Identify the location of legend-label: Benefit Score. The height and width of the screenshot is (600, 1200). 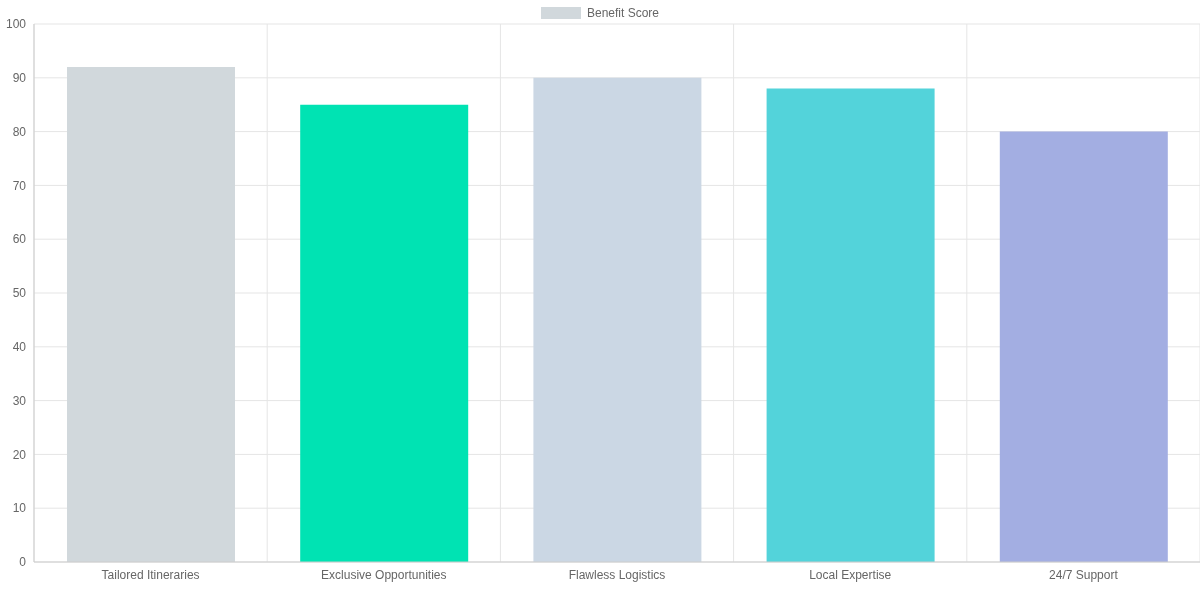
(623, 13).